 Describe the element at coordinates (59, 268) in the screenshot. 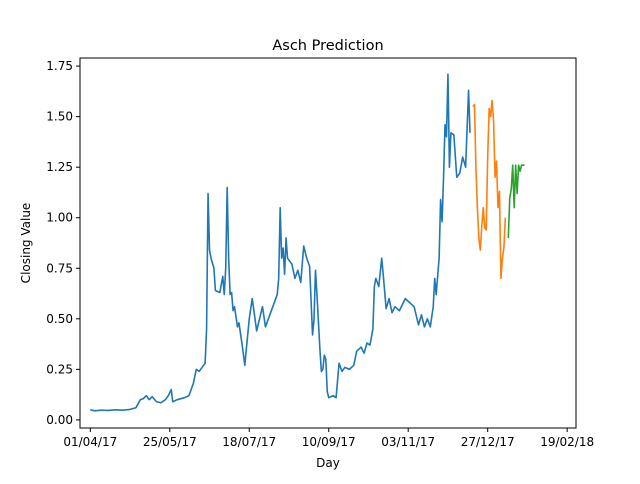

I see `y-tick-label: 0.75` at that location.